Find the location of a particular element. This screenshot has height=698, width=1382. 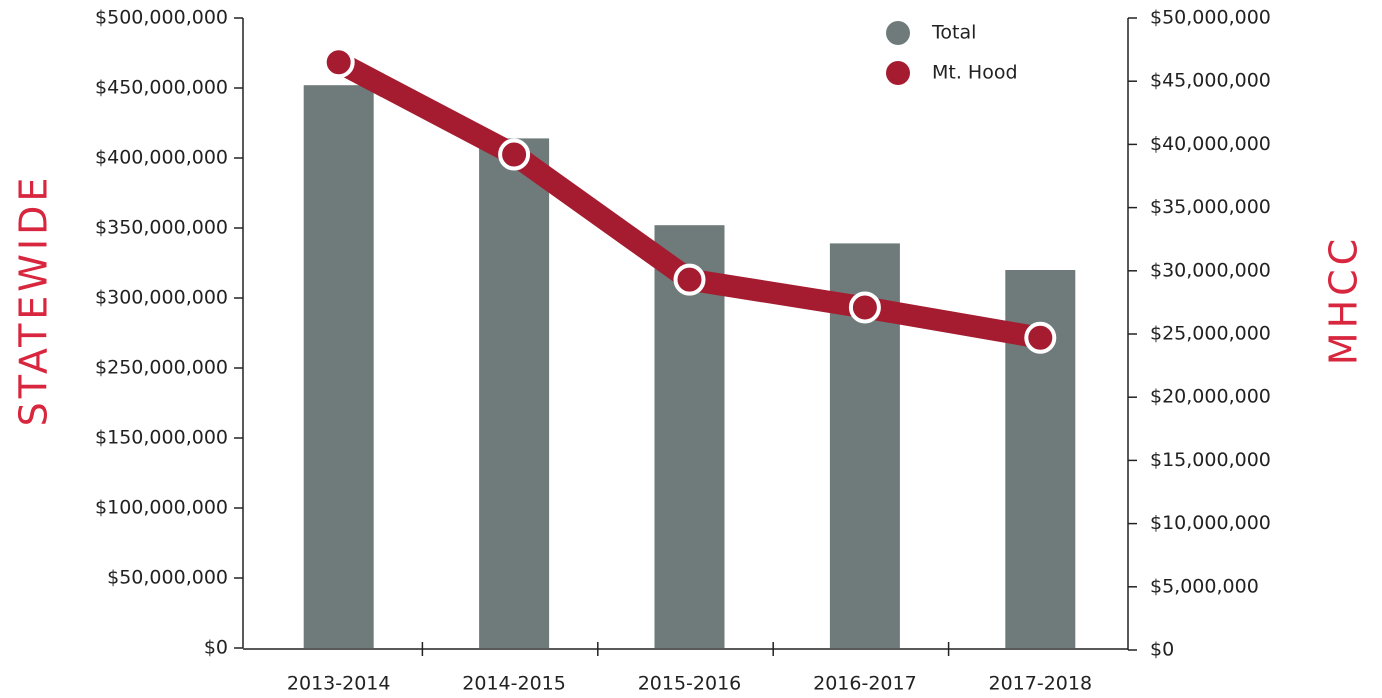

y2-tick-label: $40,000,000 is located at coordinates (1210, 144).